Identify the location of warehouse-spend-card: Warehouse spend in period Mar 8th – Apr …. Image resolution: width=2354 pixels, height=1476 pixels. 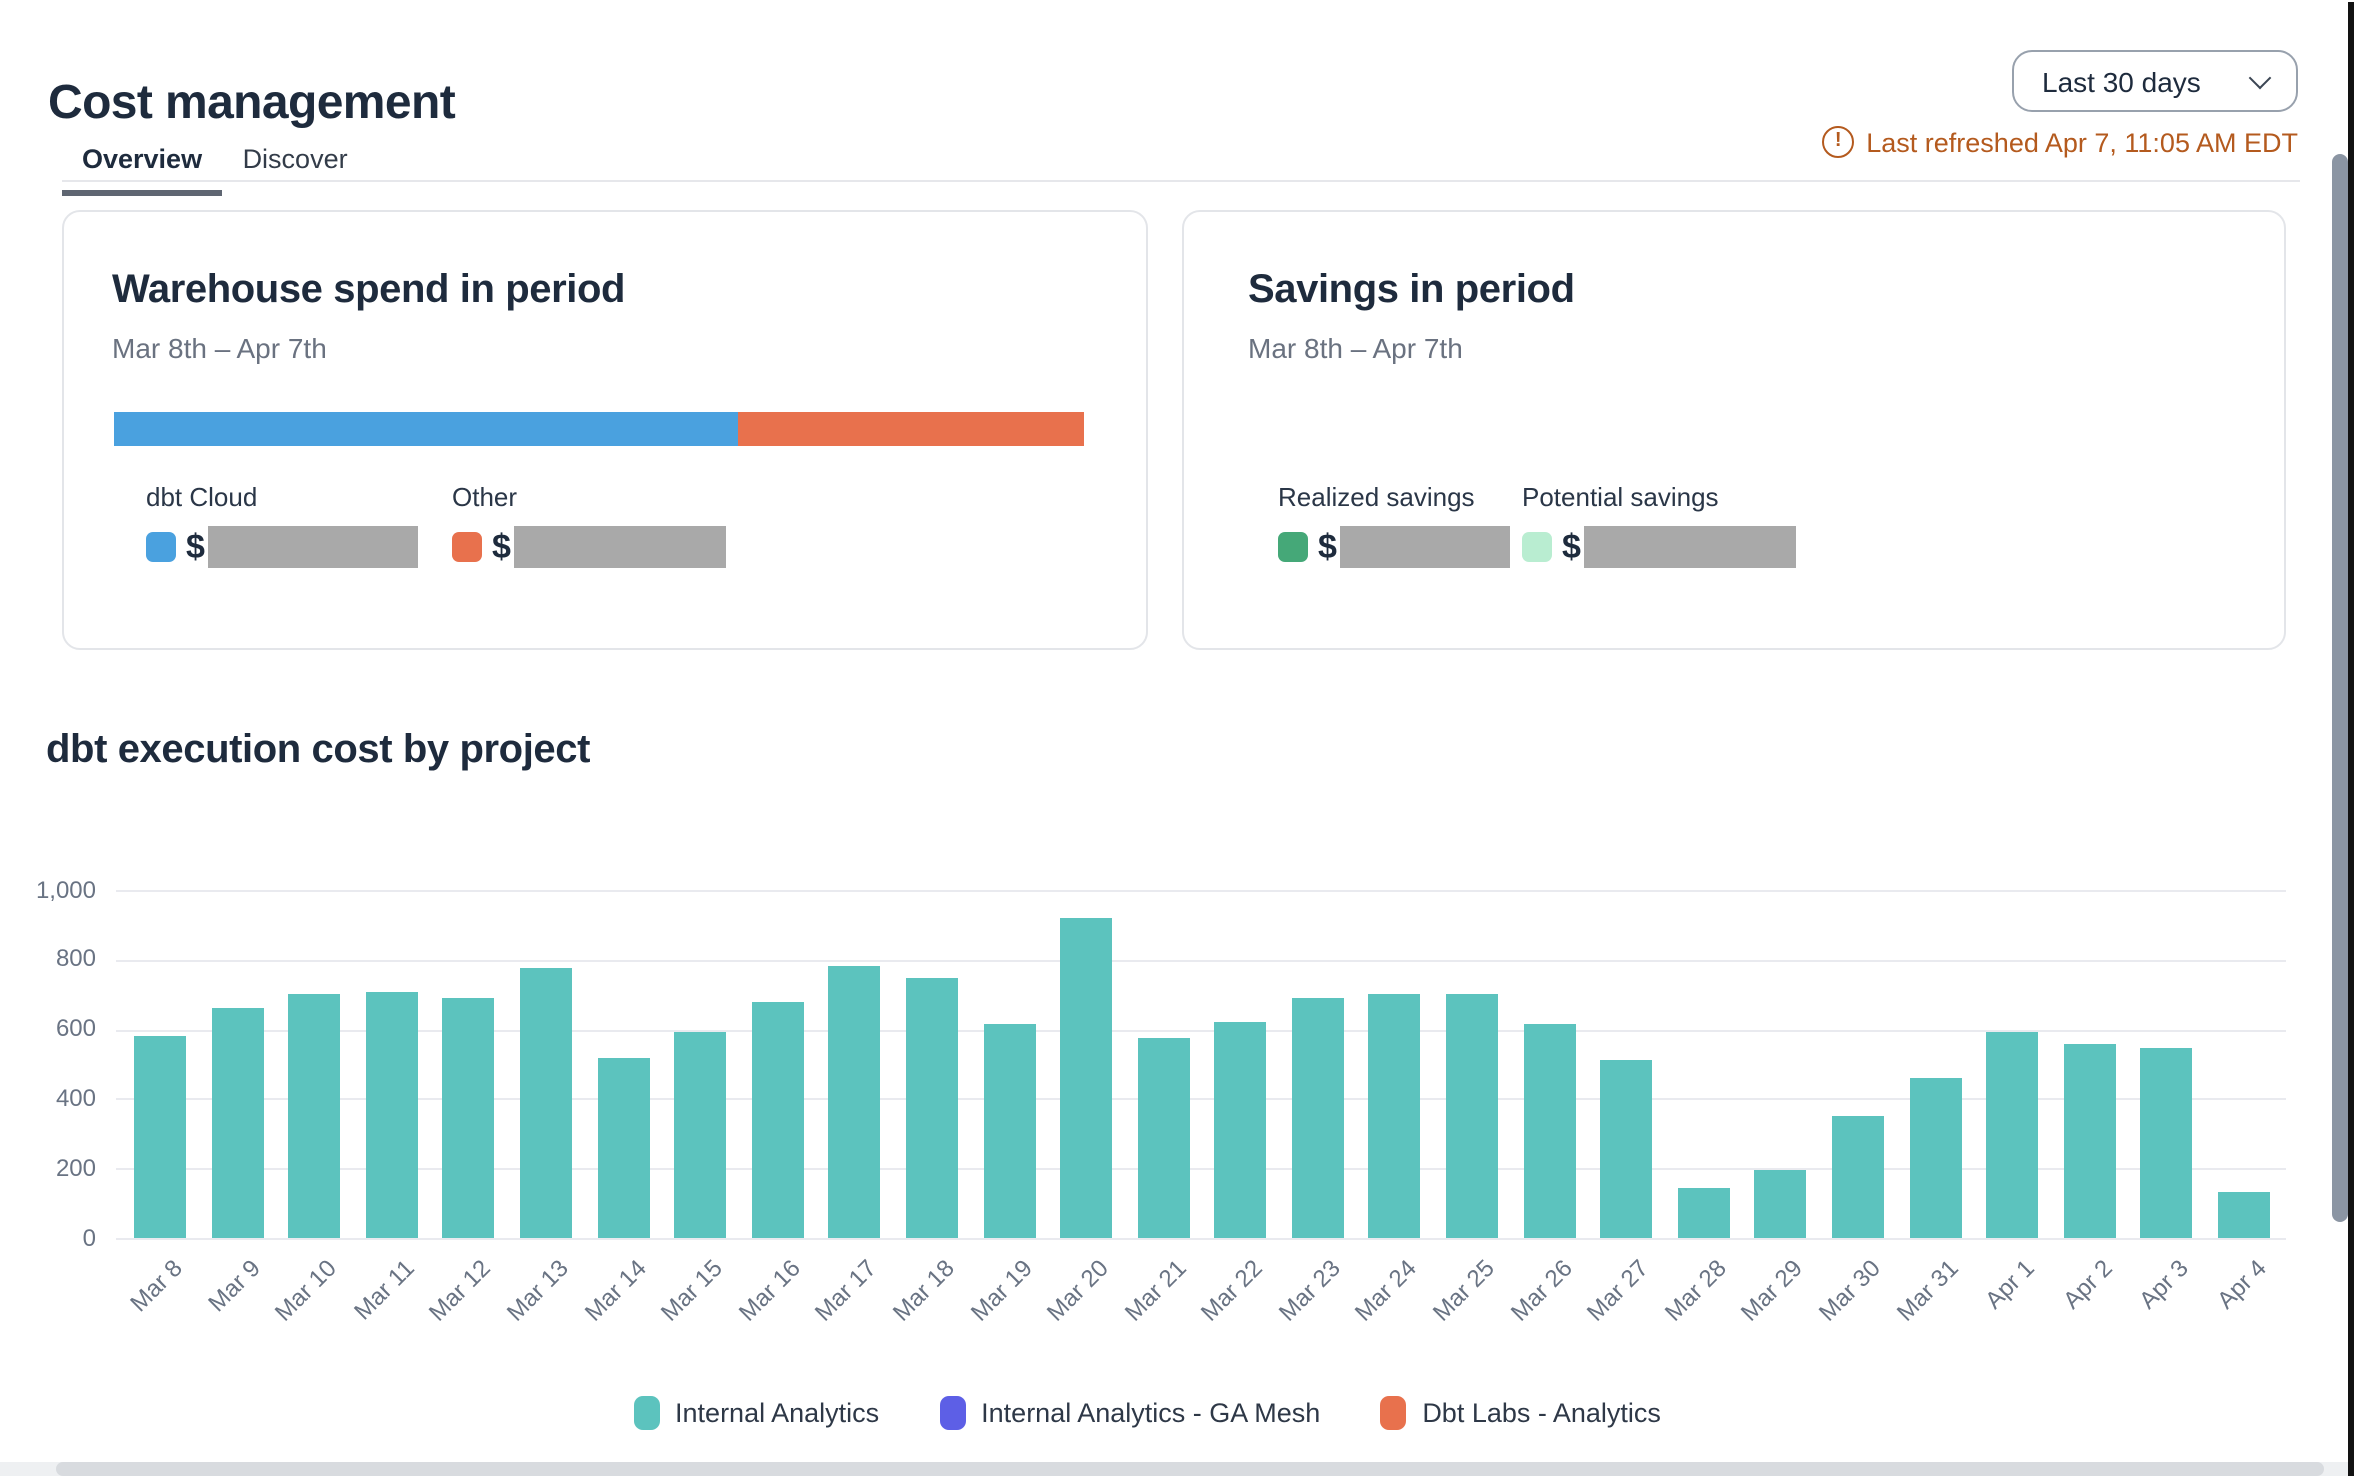
(605, 430).